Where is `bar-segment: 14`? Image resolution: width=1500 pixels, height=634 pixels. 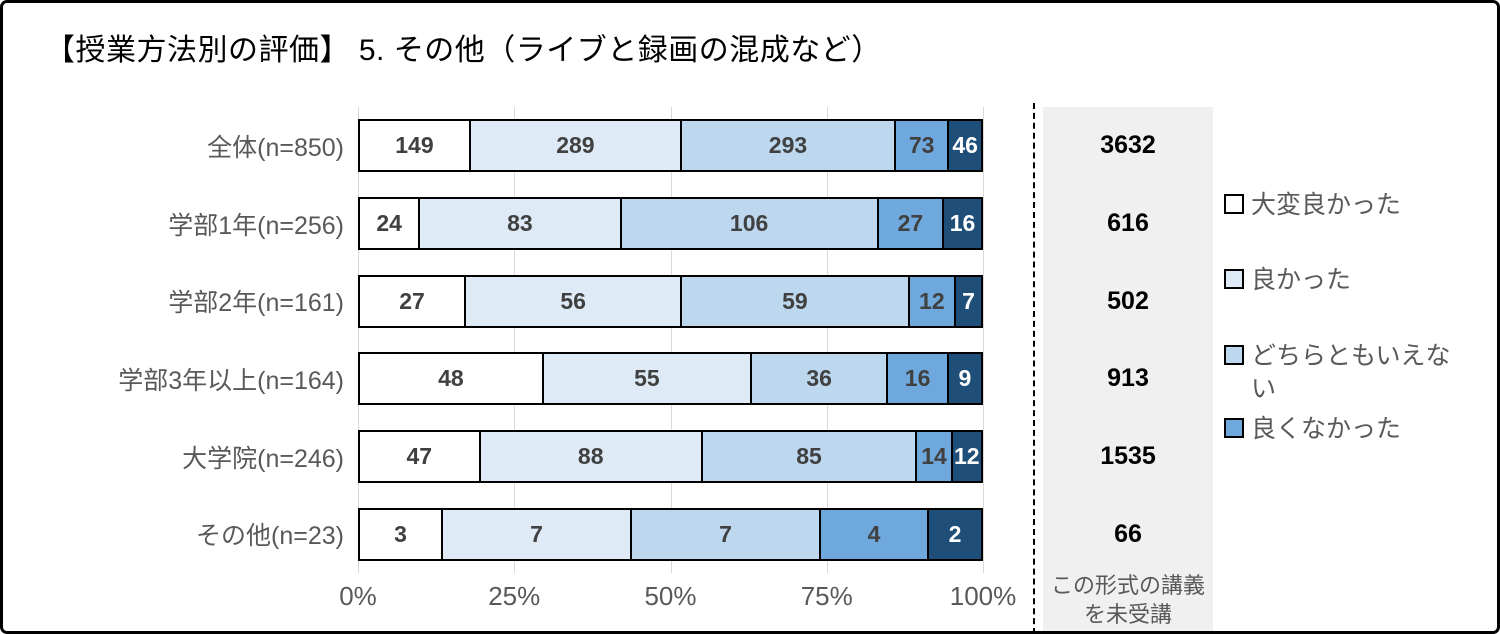
bar-segment: 14 is located at coordinates (933, 457).